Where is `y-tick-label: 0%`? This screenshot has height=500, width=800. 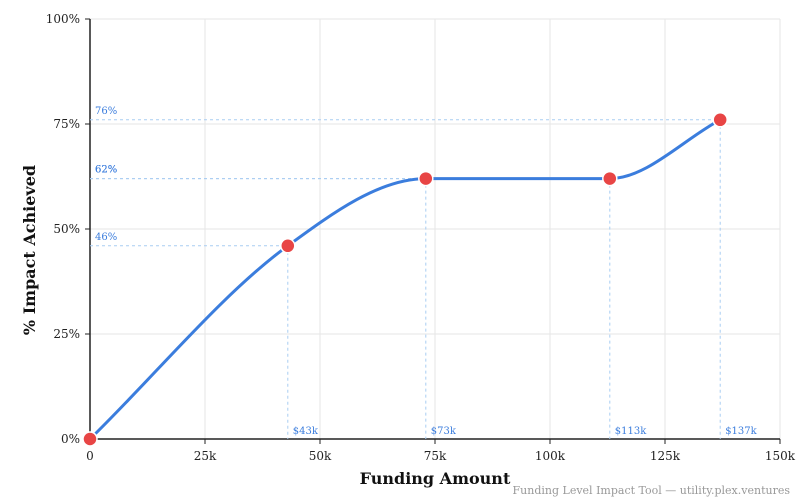
y-tick-label: 0% is located at coordinates (70, 439).